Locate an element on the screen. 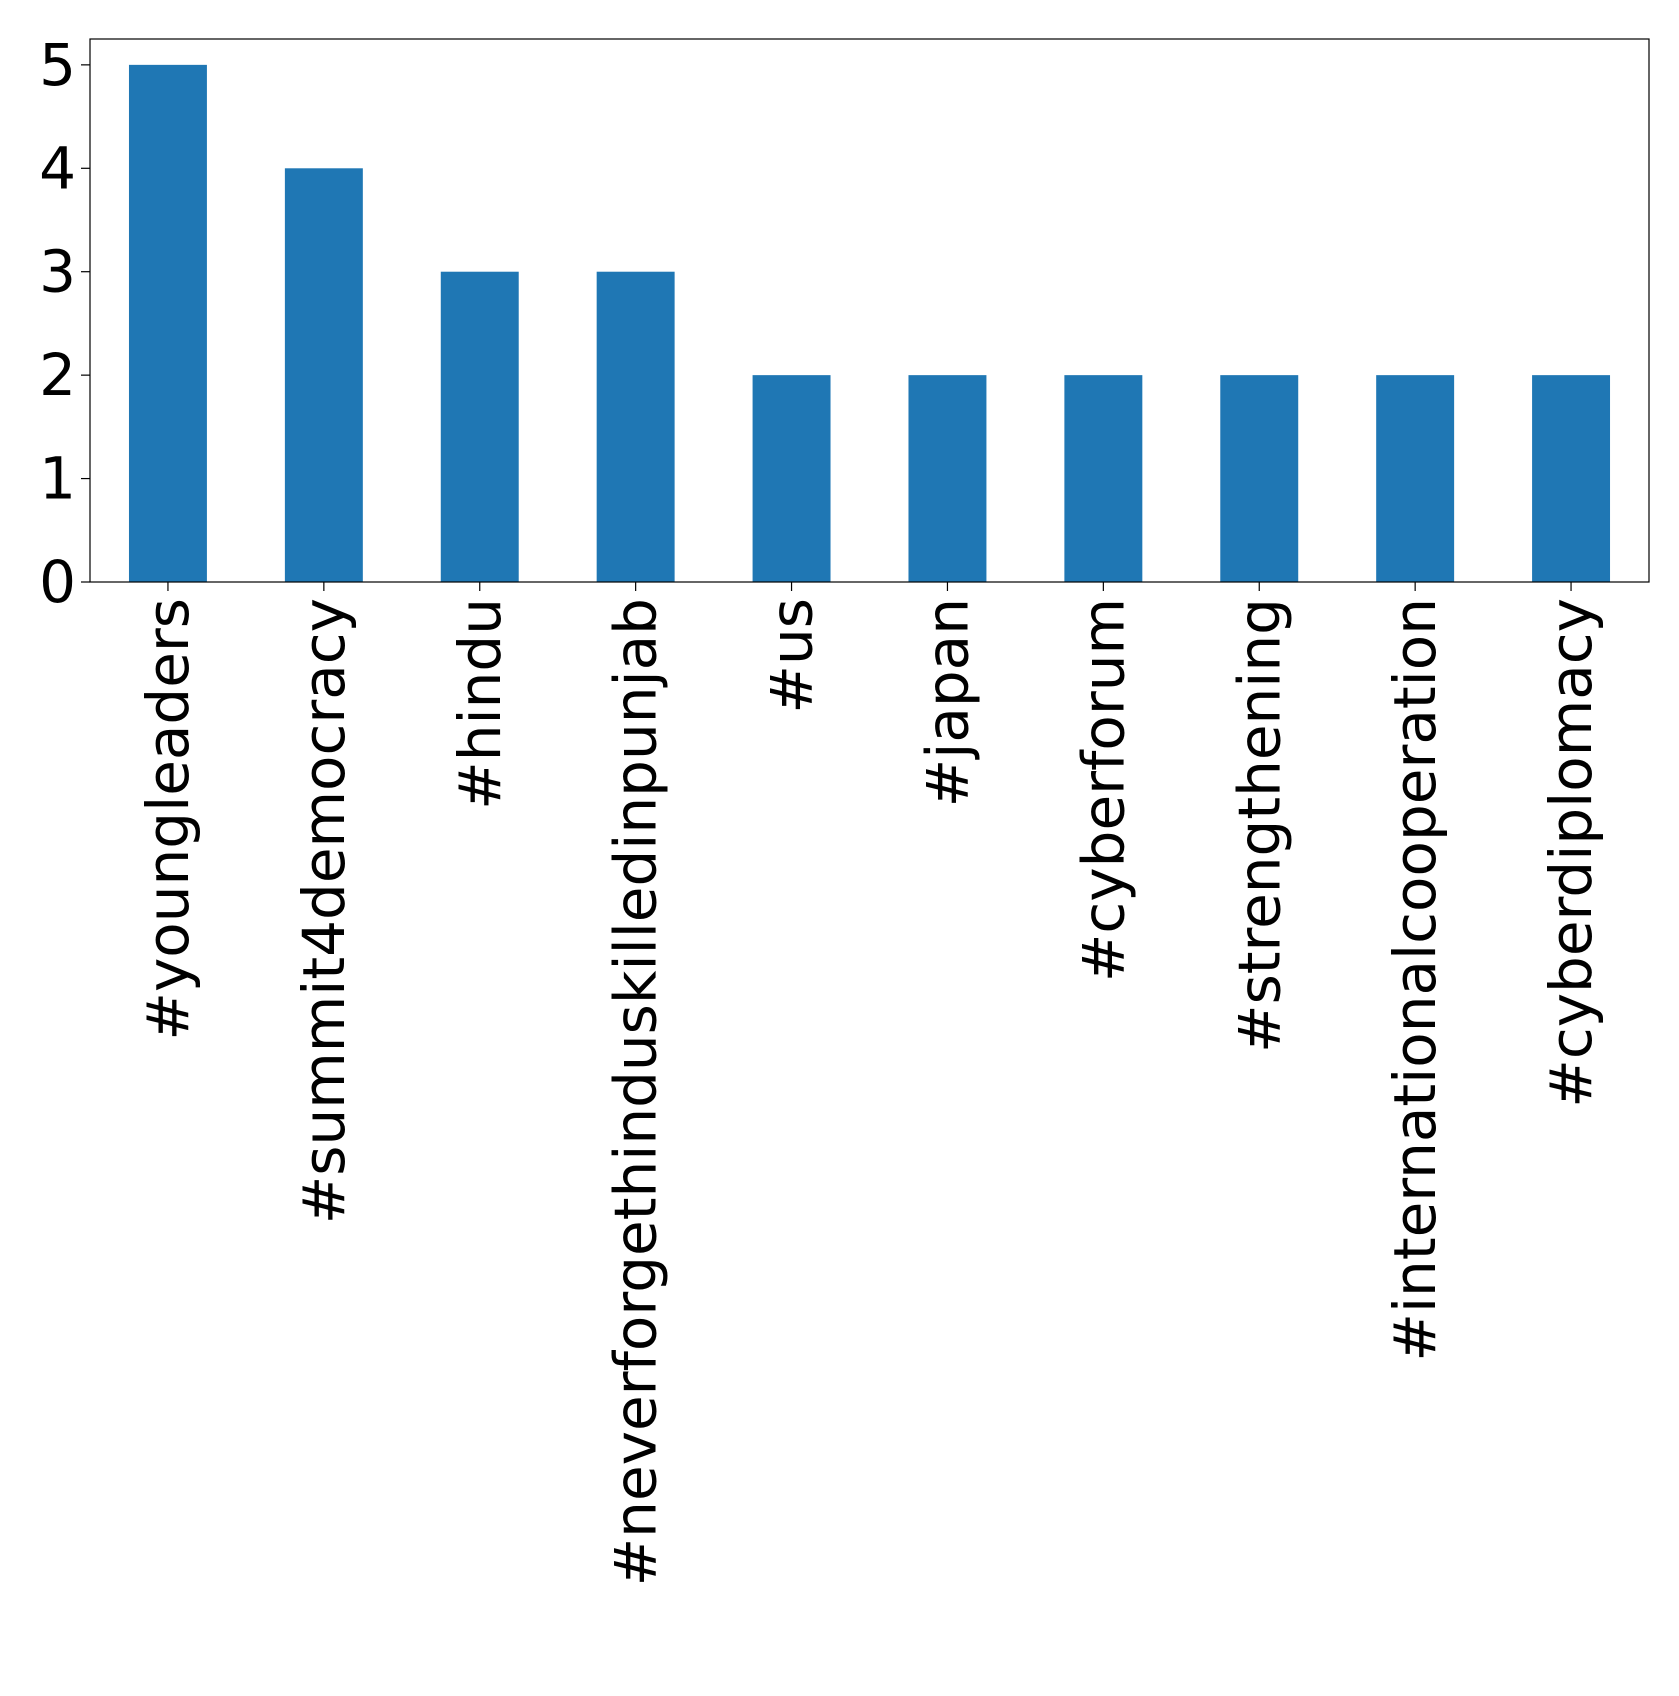 This screenshot has height=1696, width=1679. y-tick-label: 1 is located at coordinates (57, 479).